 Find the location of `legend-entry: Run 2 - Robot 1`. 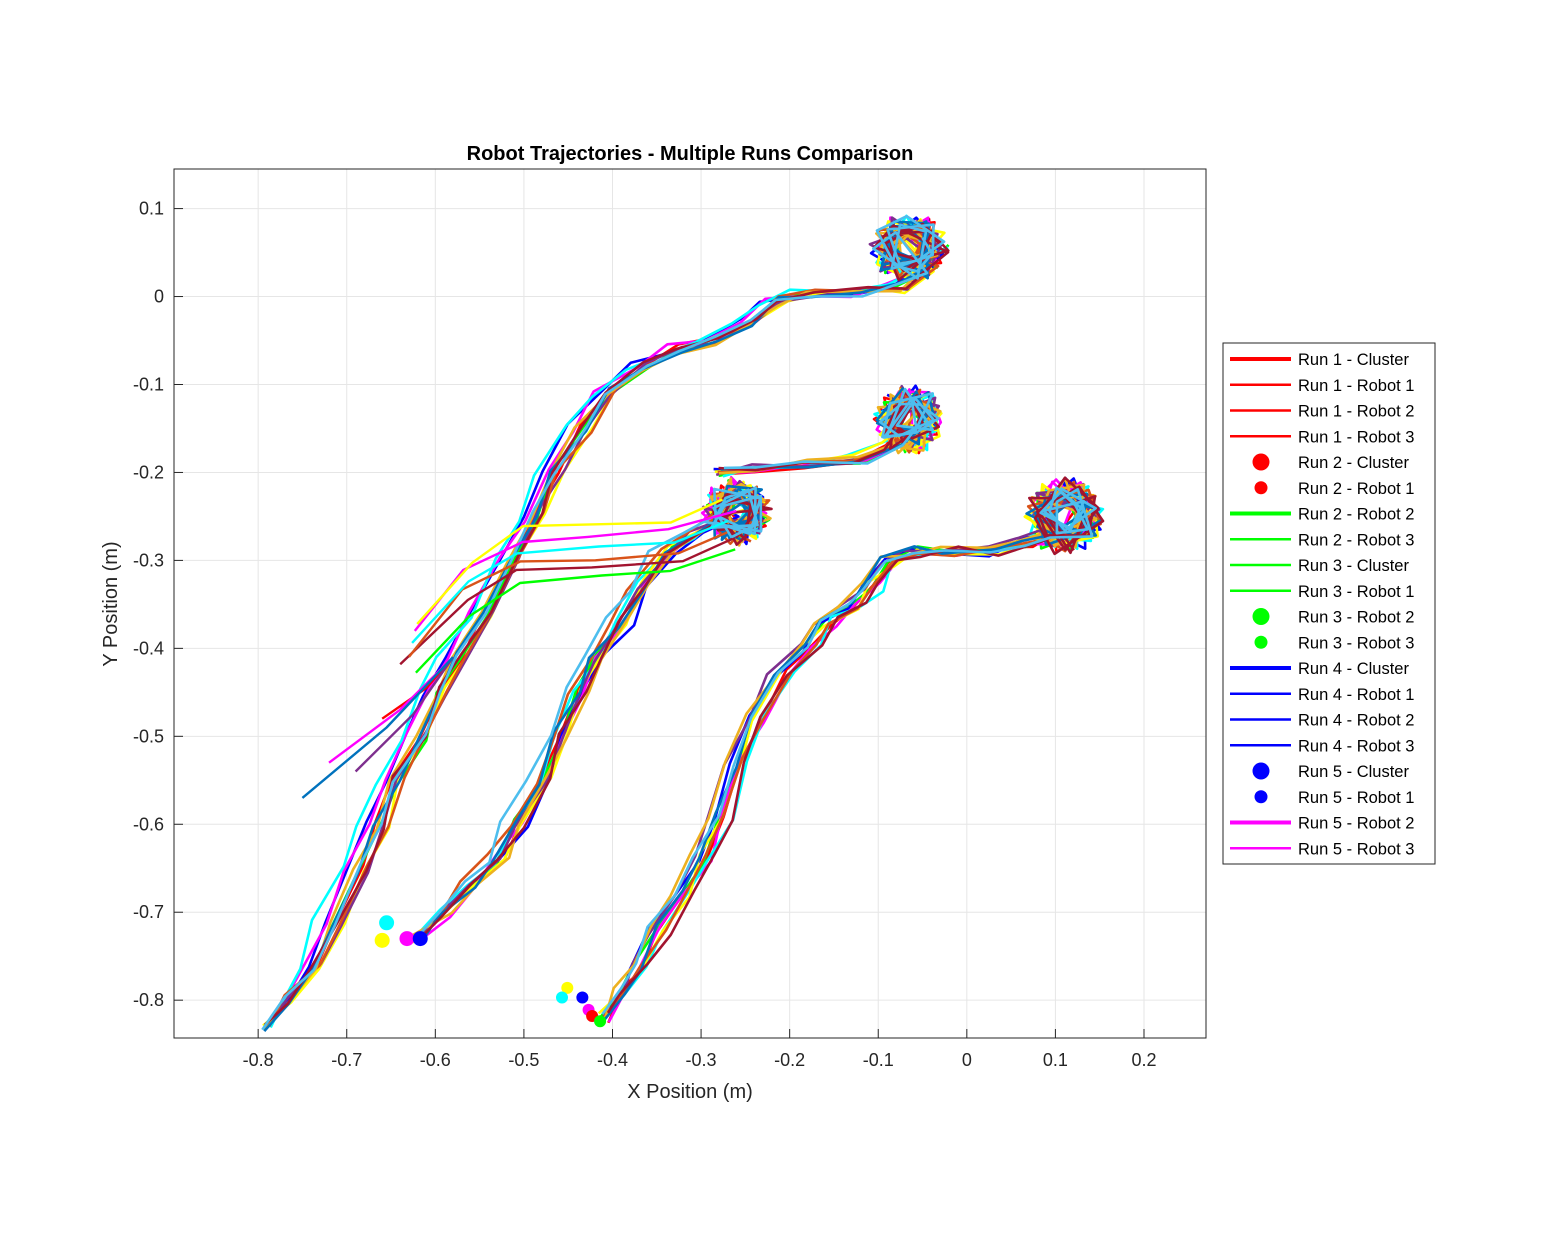

legend-entry: Run 2 - Robot 1 is located at coordinates (1334, 489).